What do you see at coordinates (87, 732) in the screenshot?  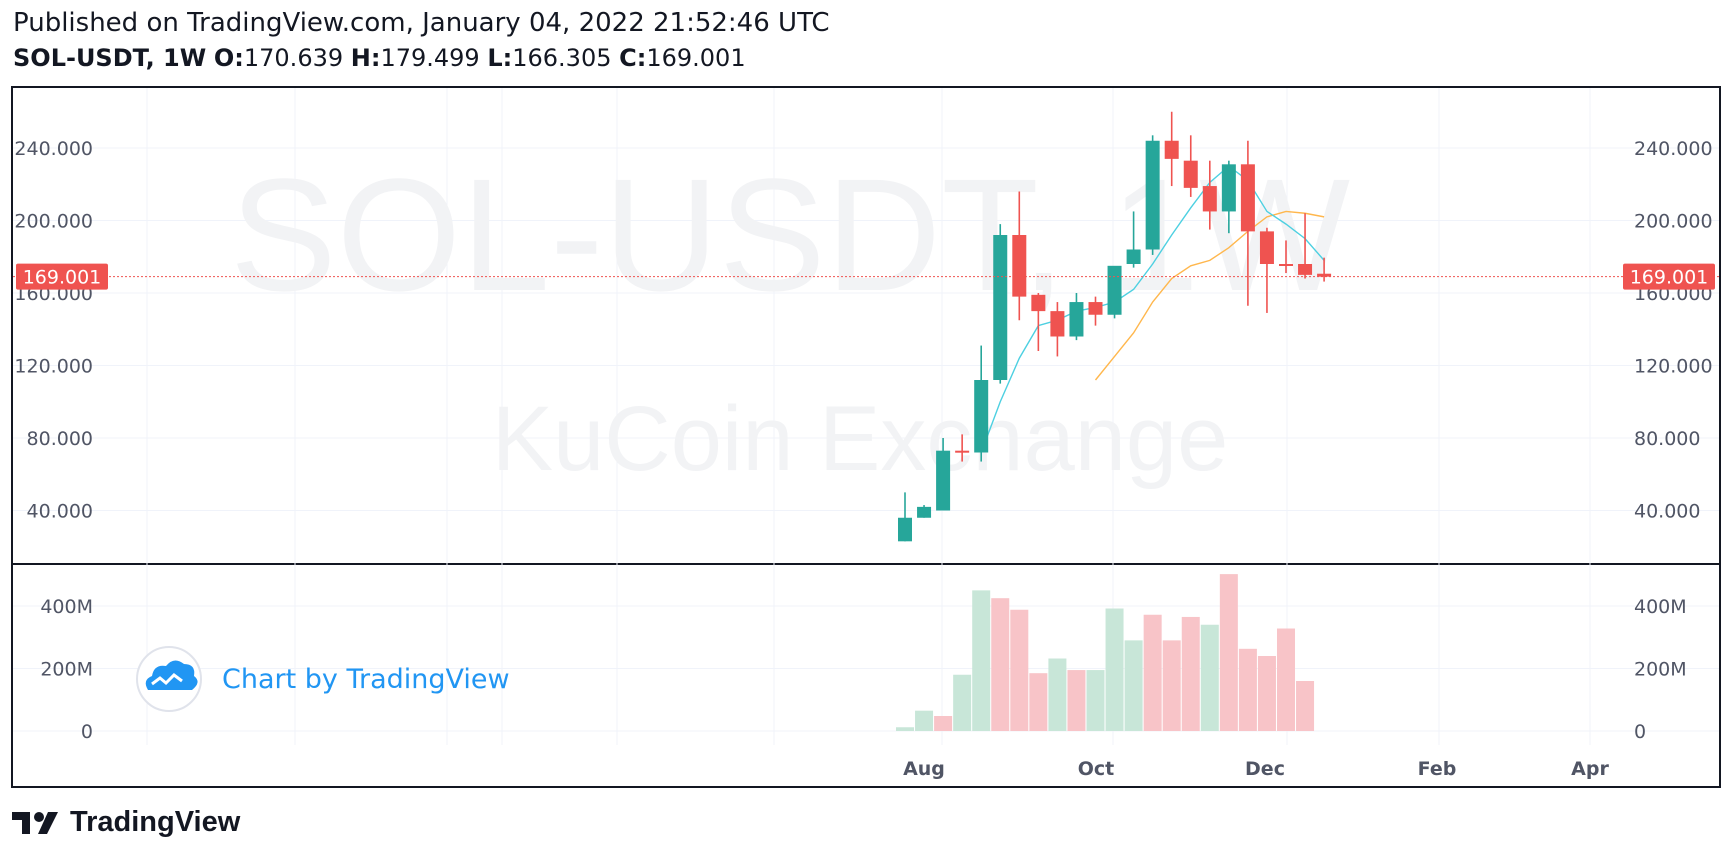 I see `volume-tick-label-left: 0` at bounding box center [87, 732].